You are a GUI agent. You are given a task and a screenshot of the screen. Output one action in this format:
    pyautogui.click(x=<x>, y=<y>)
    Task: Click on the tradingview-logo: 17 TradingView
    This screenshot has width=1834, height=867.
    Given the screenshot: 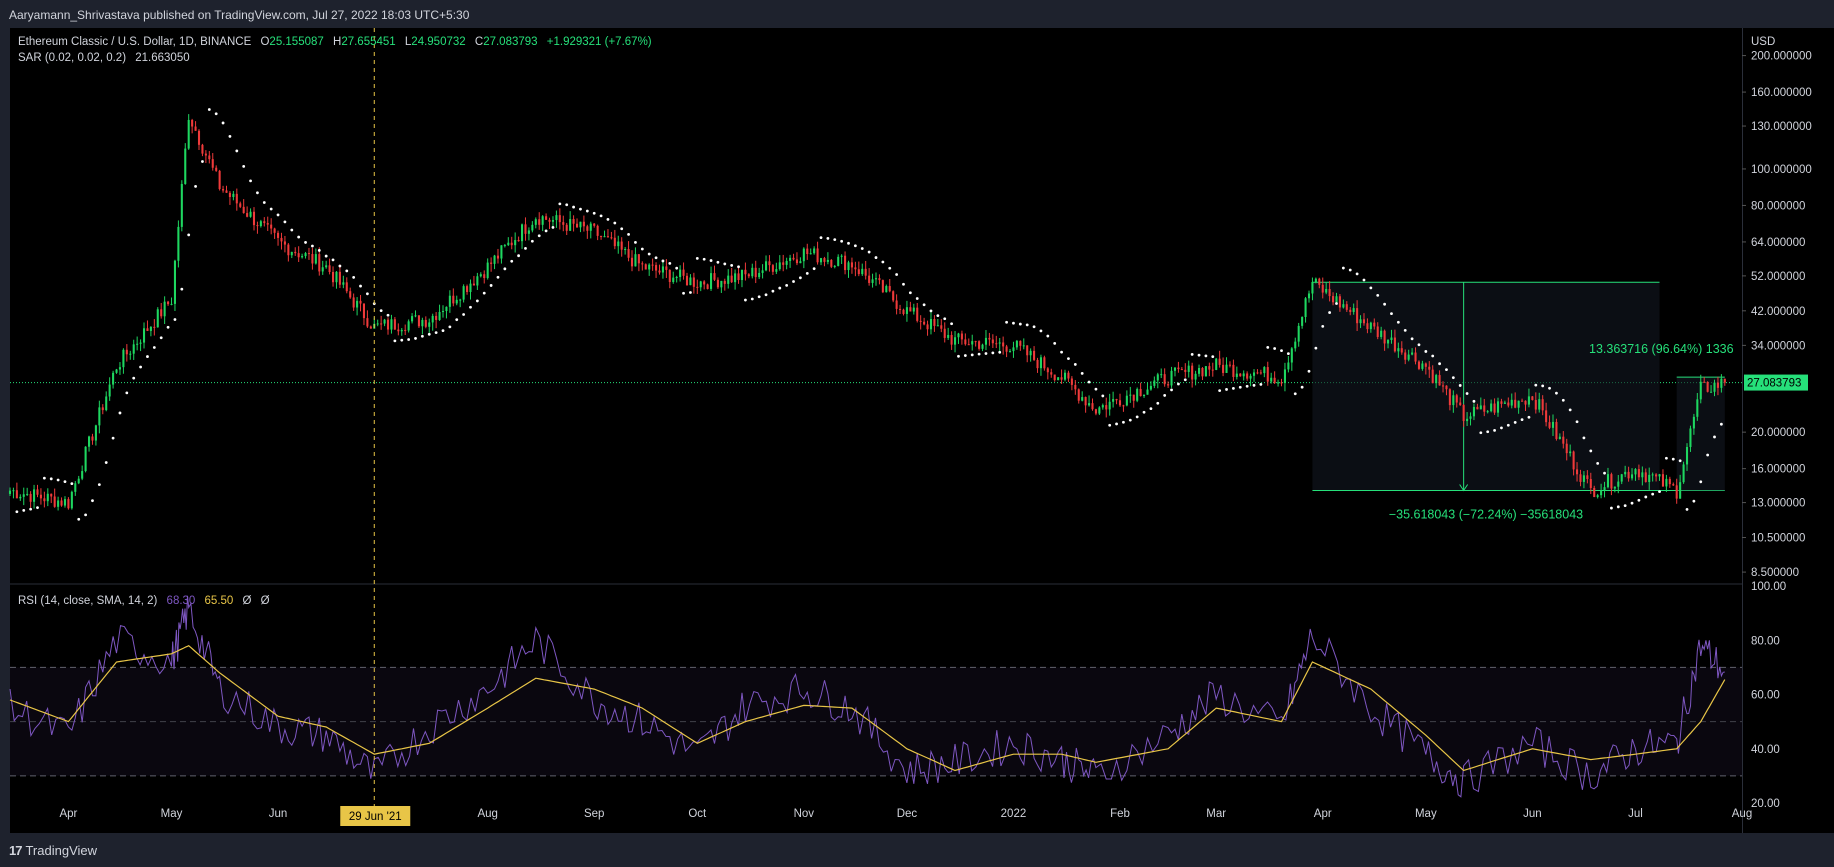 What is the action you would take?
    pyautogui.click(x=53, y=850)
    